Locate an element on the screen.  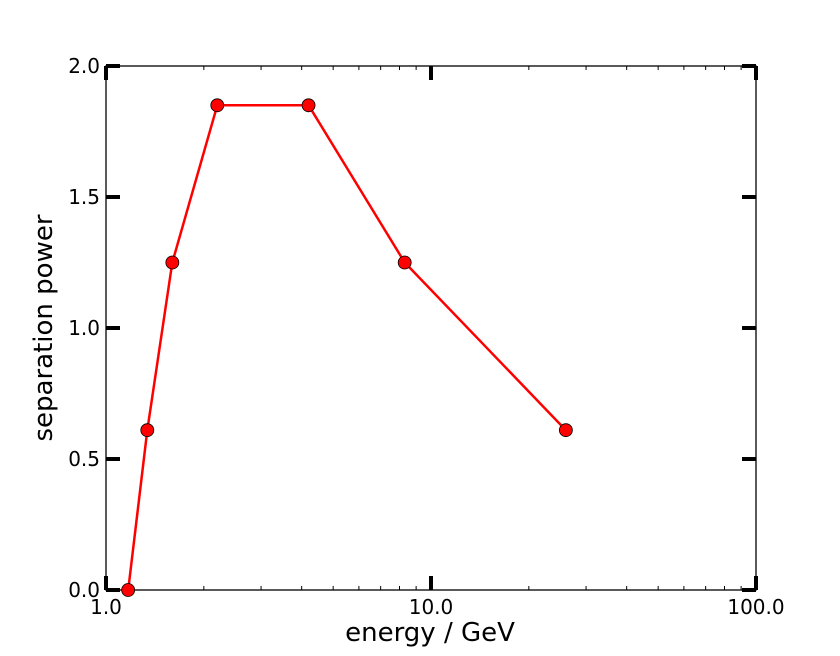
y-tick-label: 0.5 is located at coordinates (84, 459).